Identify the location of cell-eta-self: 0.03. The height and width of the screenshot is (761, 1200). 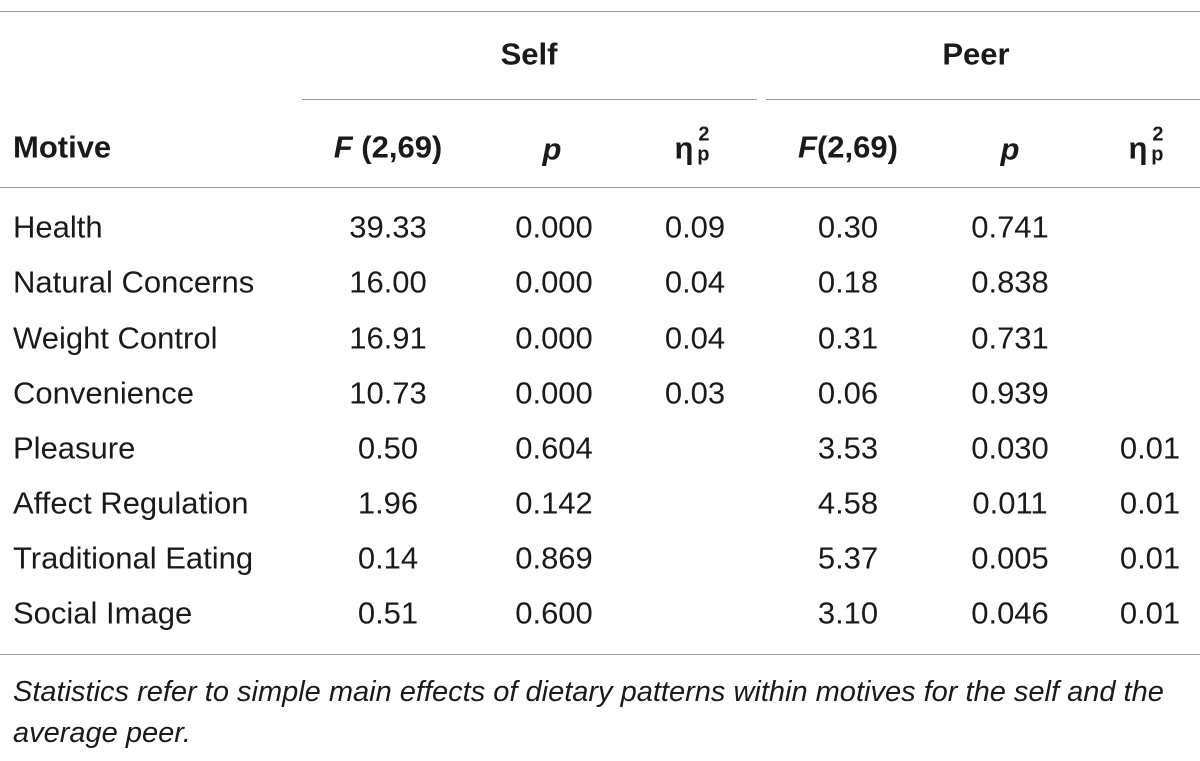
(695, 393).